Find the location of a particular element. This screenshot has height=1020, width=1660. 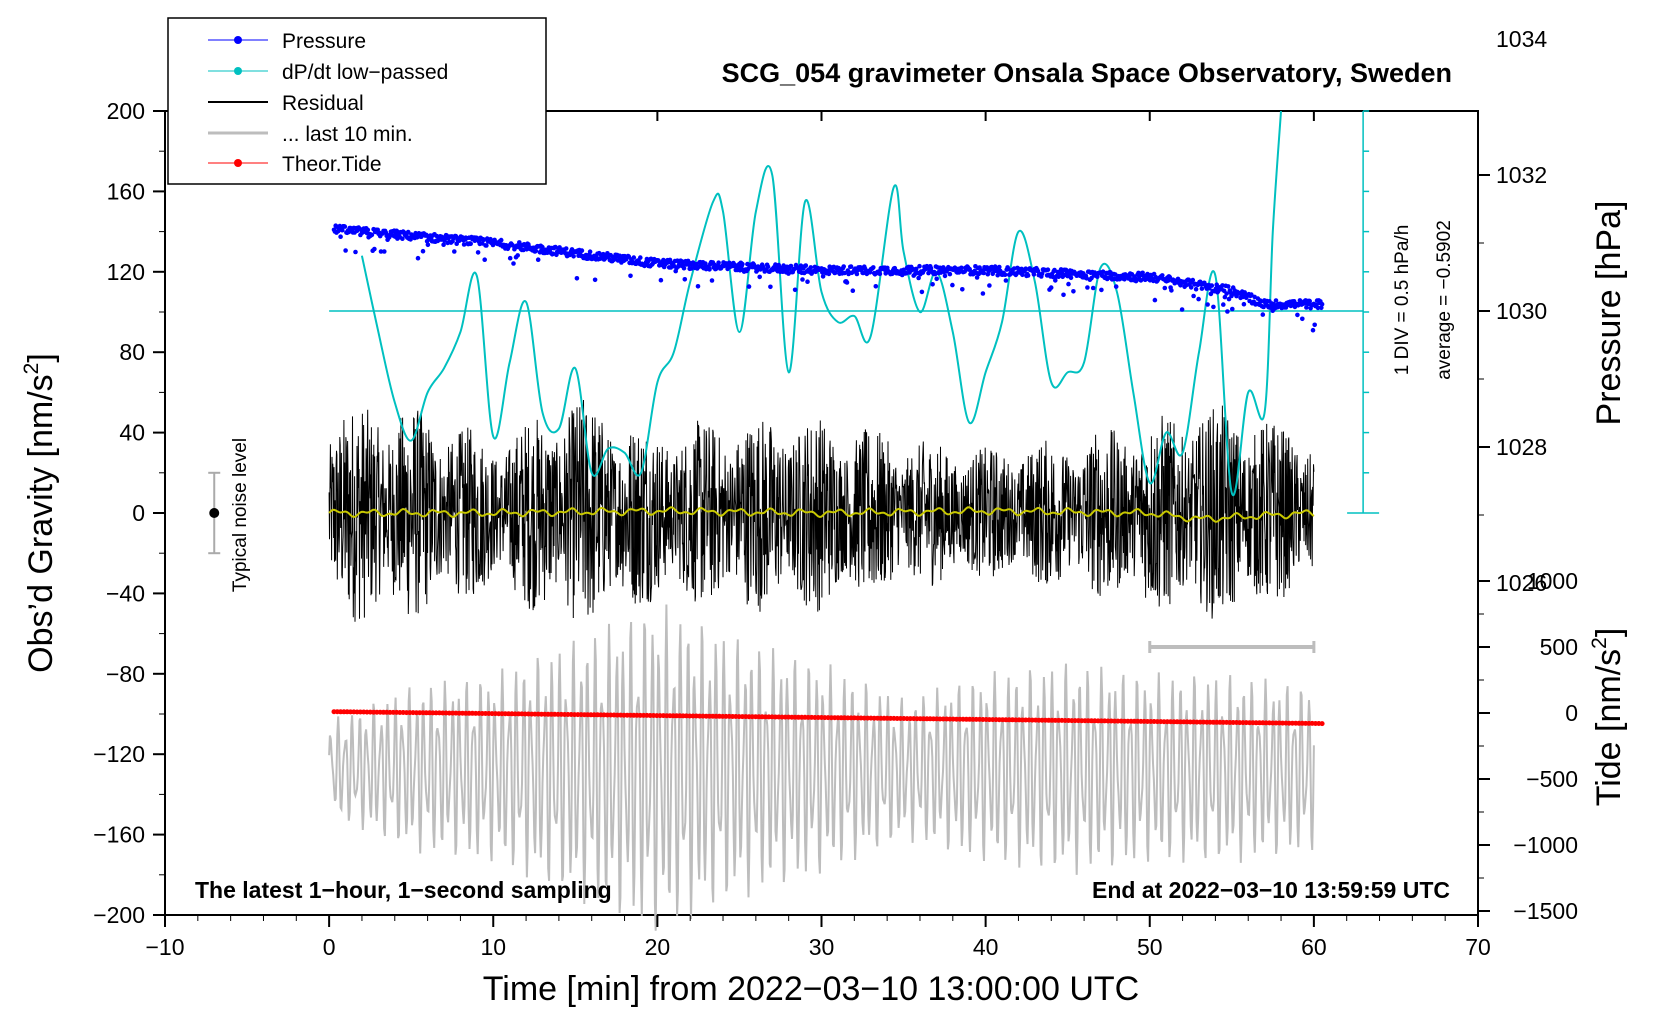

y-tick-label: −40 is located at coordinates (125, 593).